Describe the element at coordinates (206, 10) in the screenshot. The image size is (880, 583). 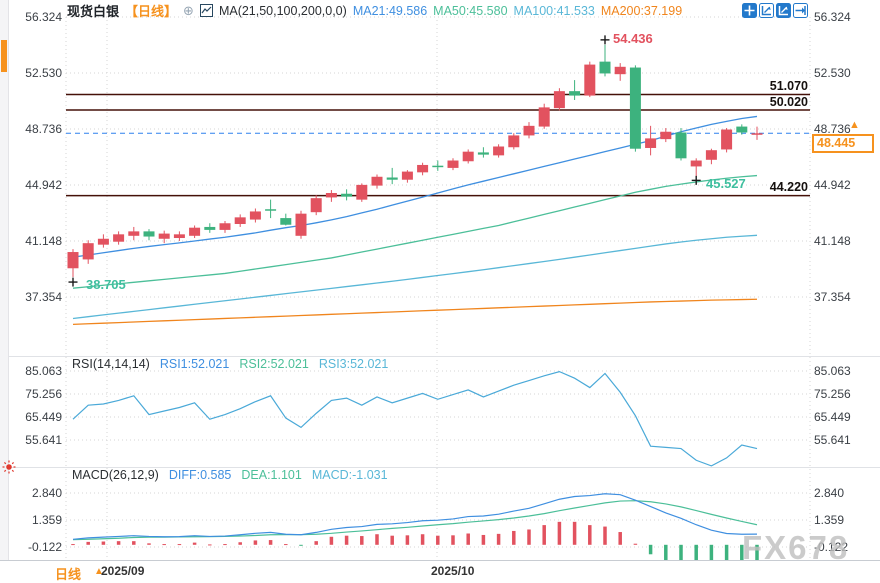
I see `indicator-chart-icon` at that location.